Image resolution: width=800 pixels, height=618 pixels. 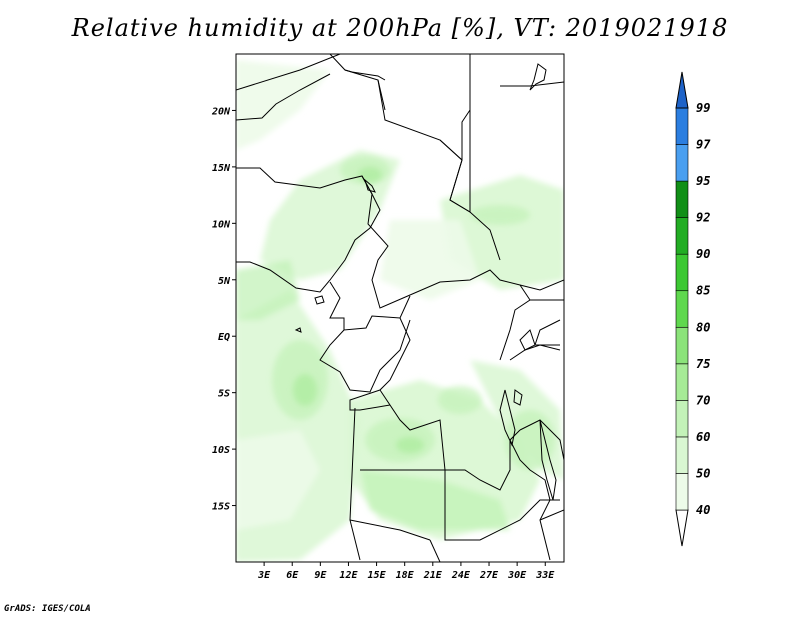 What do you see at coordinates (703, 108) in the screenshot?
I see `colorbar-label: 99` at bounding box center [703, 108].